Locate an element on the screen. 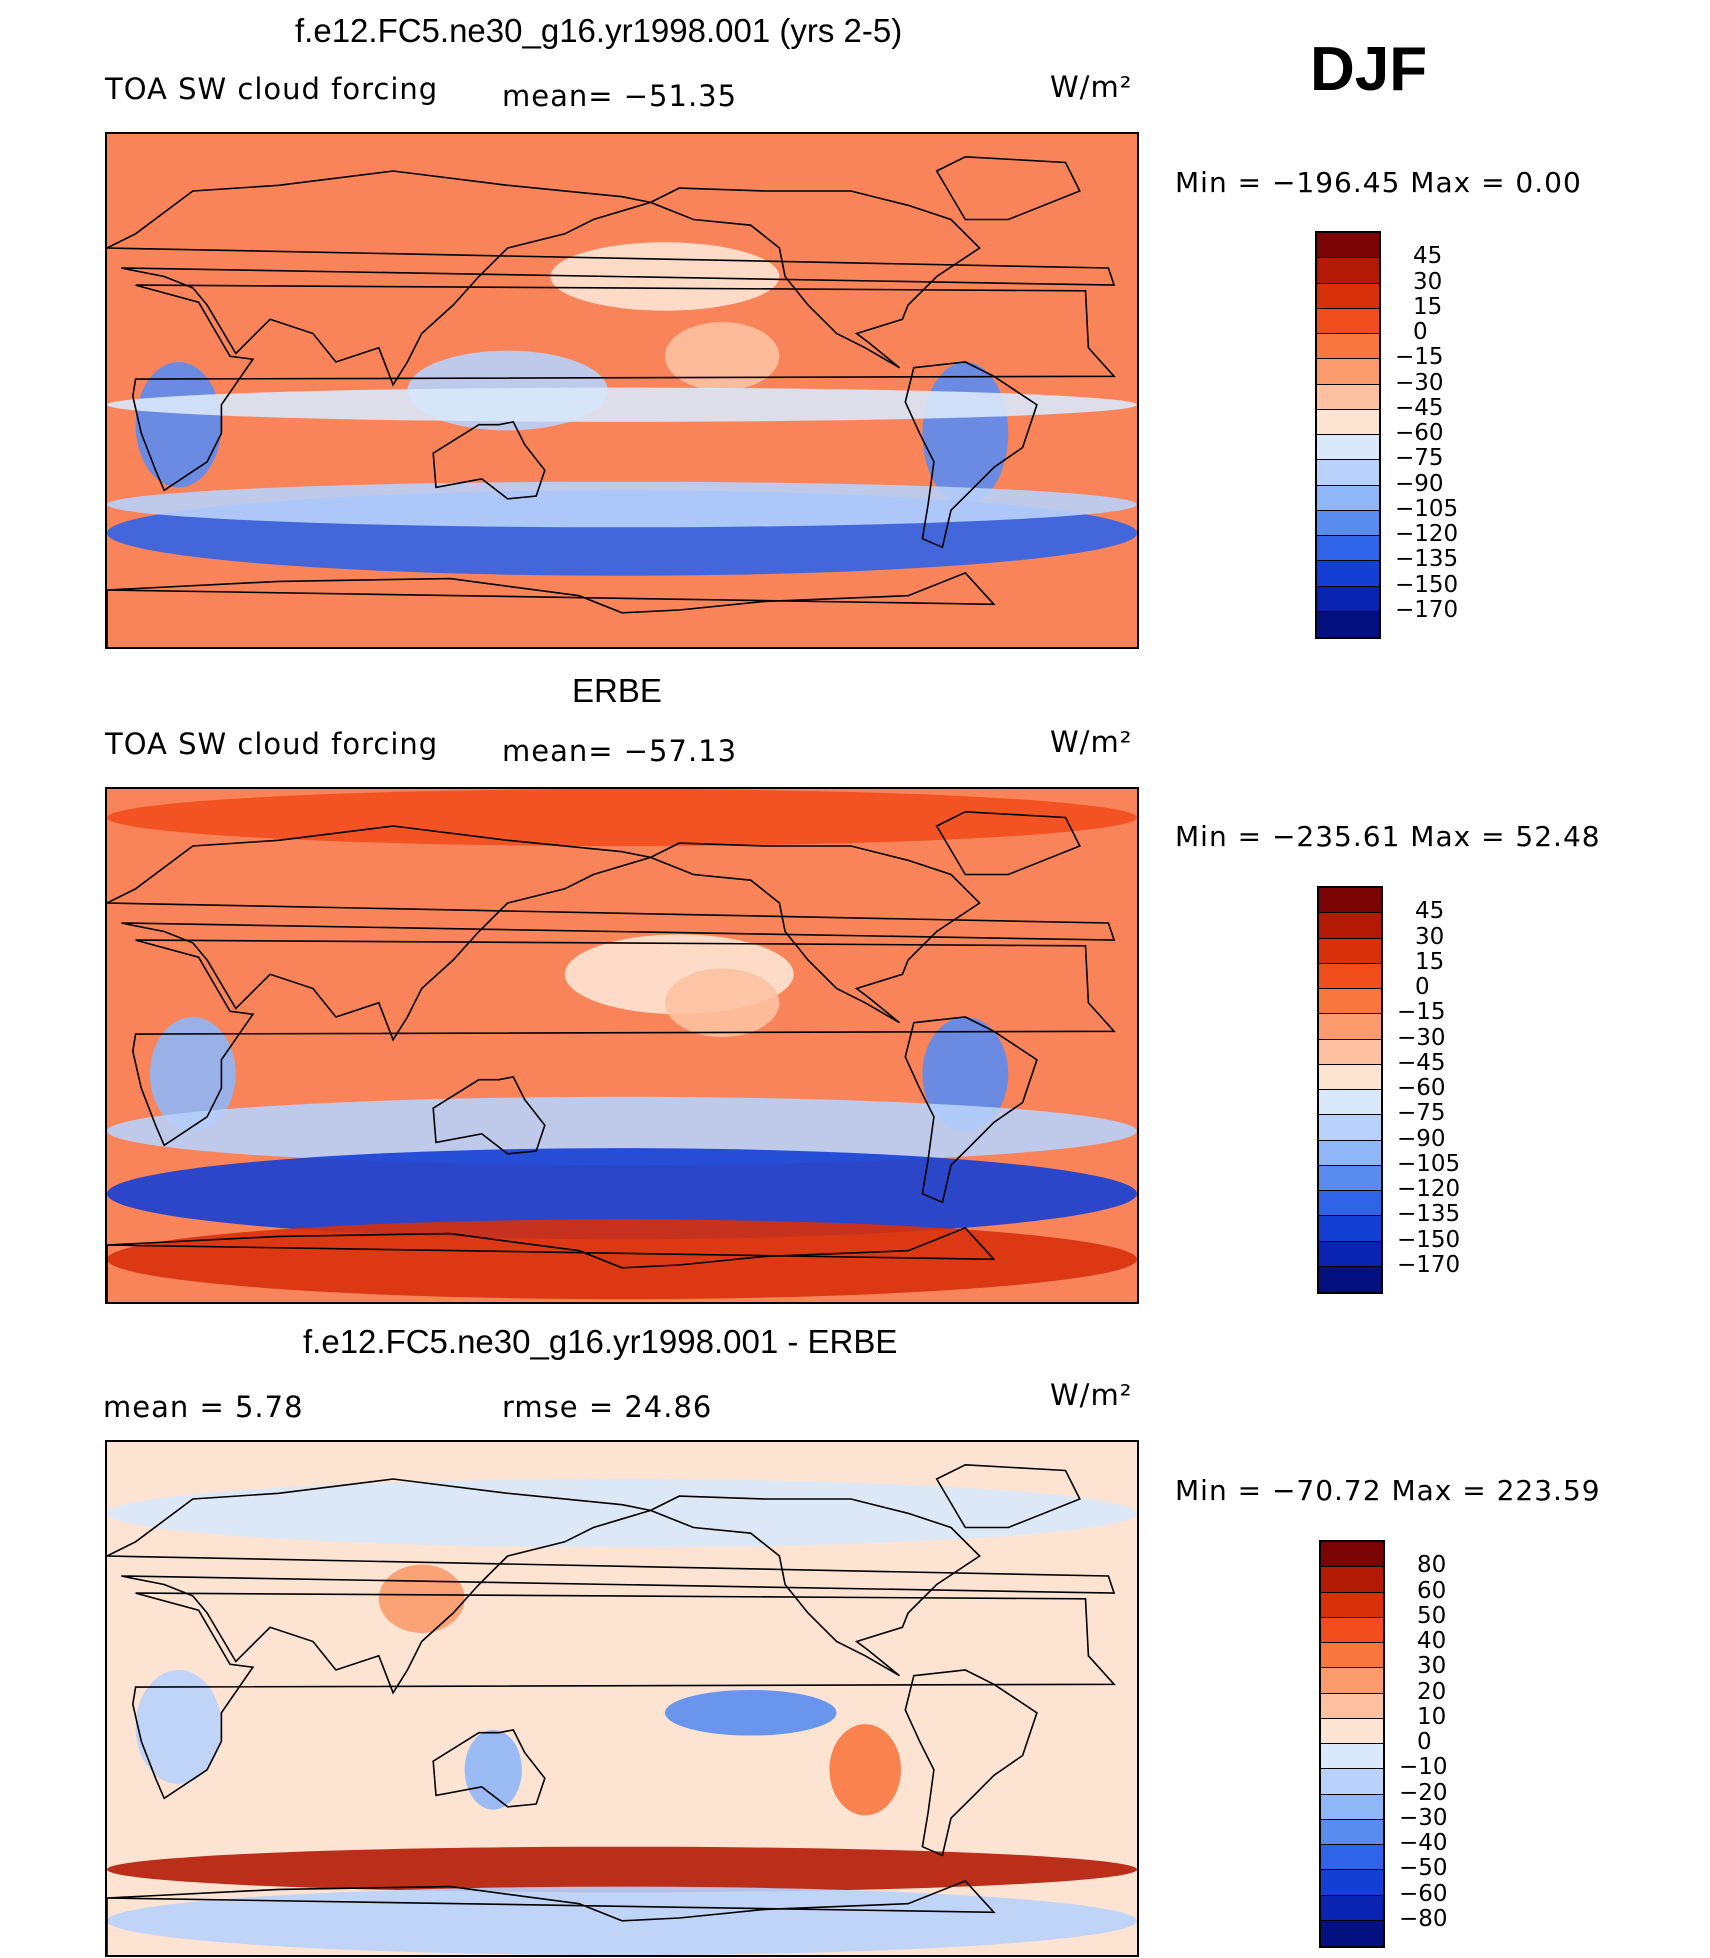 Image resolution: width=1710 pixels, height=1958 pixels. colorbar-tick-label: 0 is located at coordinates (1422, 987).